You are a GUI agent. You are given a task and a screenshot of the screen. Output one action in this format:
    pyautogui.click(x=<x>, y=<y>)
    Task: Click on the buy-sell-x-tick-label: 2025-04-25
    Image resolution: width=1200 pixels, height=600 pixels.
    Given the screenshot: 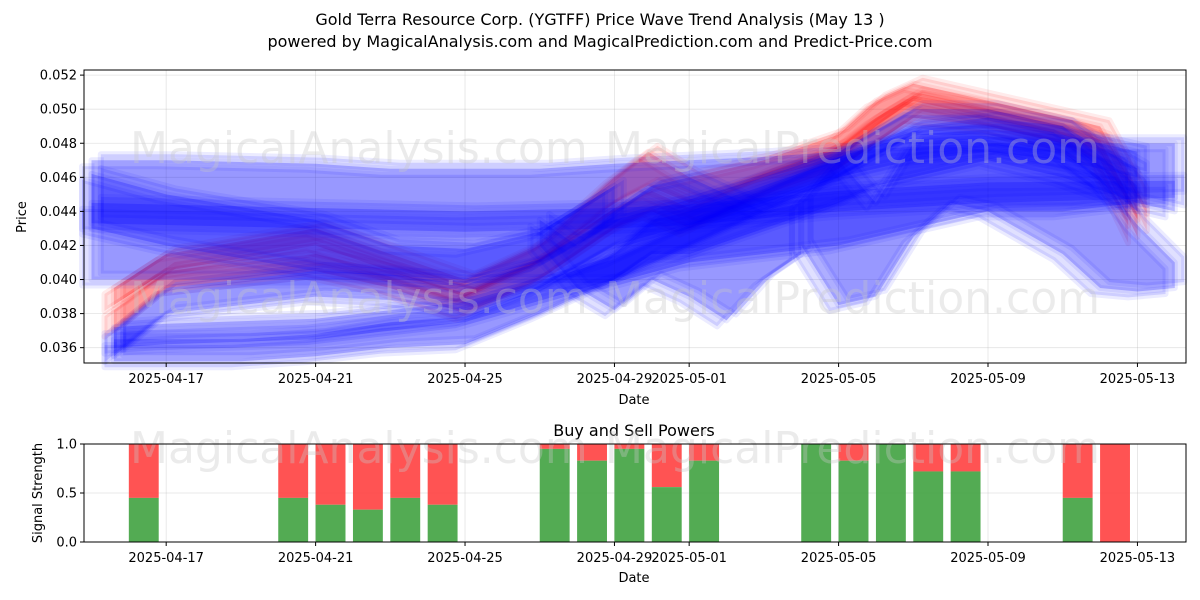 What is the action you would take?
    pyautogui.click(x=465, y=558)
    